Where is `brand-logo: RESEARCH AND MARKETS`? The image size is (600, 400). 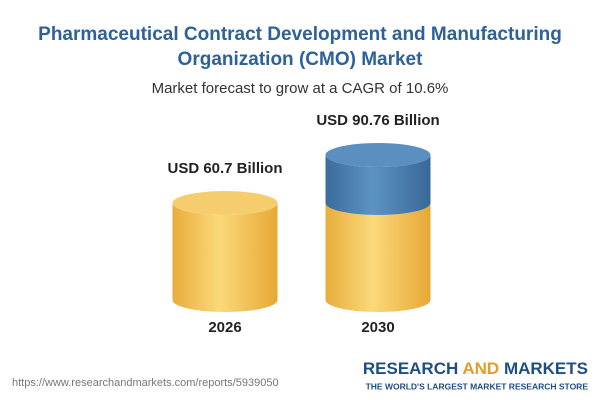
brand-logo: RESEARCH AND MARKETS is located at coordinates (475, 368).